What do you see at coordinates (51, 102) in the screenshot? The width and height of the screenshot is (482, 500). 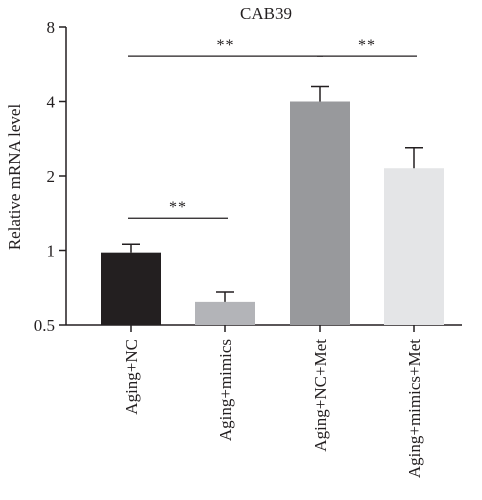 I see `y-tick-label: 4` at bounding box center [51, 102].